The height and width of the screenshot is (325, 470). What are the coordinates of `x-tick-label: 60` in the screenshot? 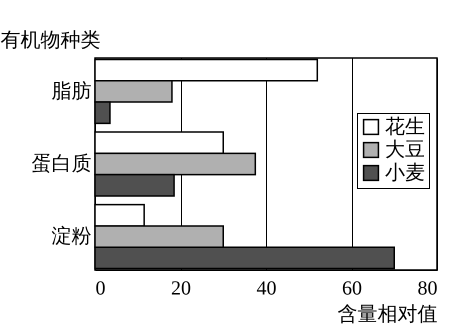 It's located at (352, 289).